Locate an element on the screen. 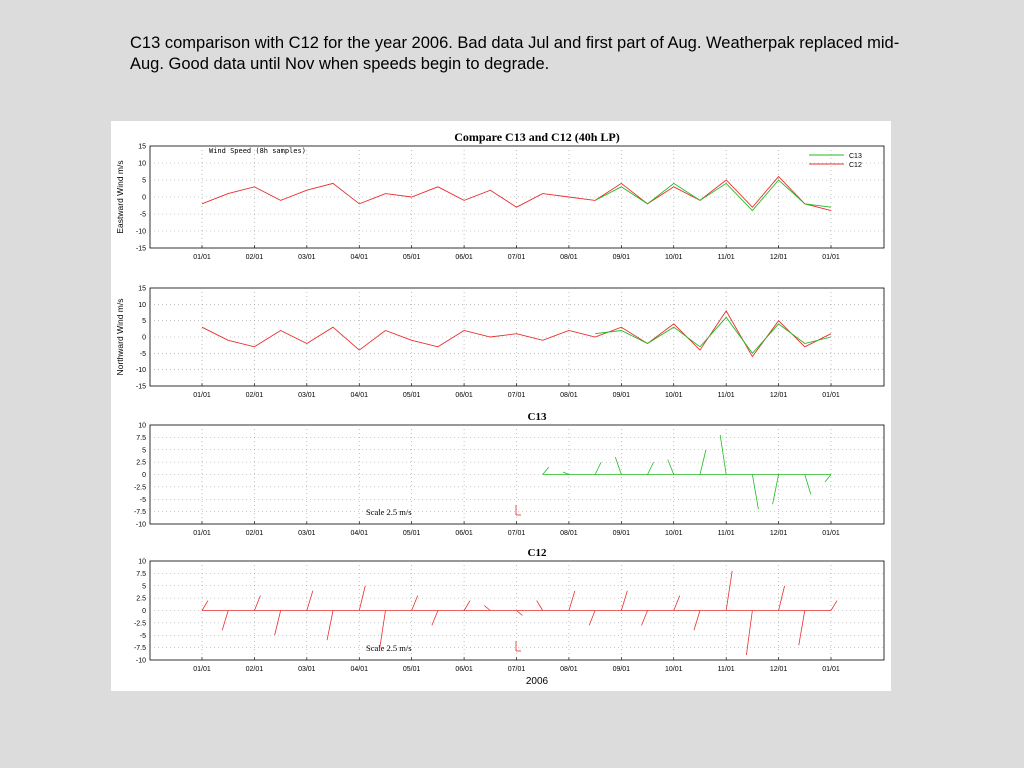 The height and width of the screenshot is (768, 1024). y-tick-label: 2.5 is located at coordinates (141, 463).